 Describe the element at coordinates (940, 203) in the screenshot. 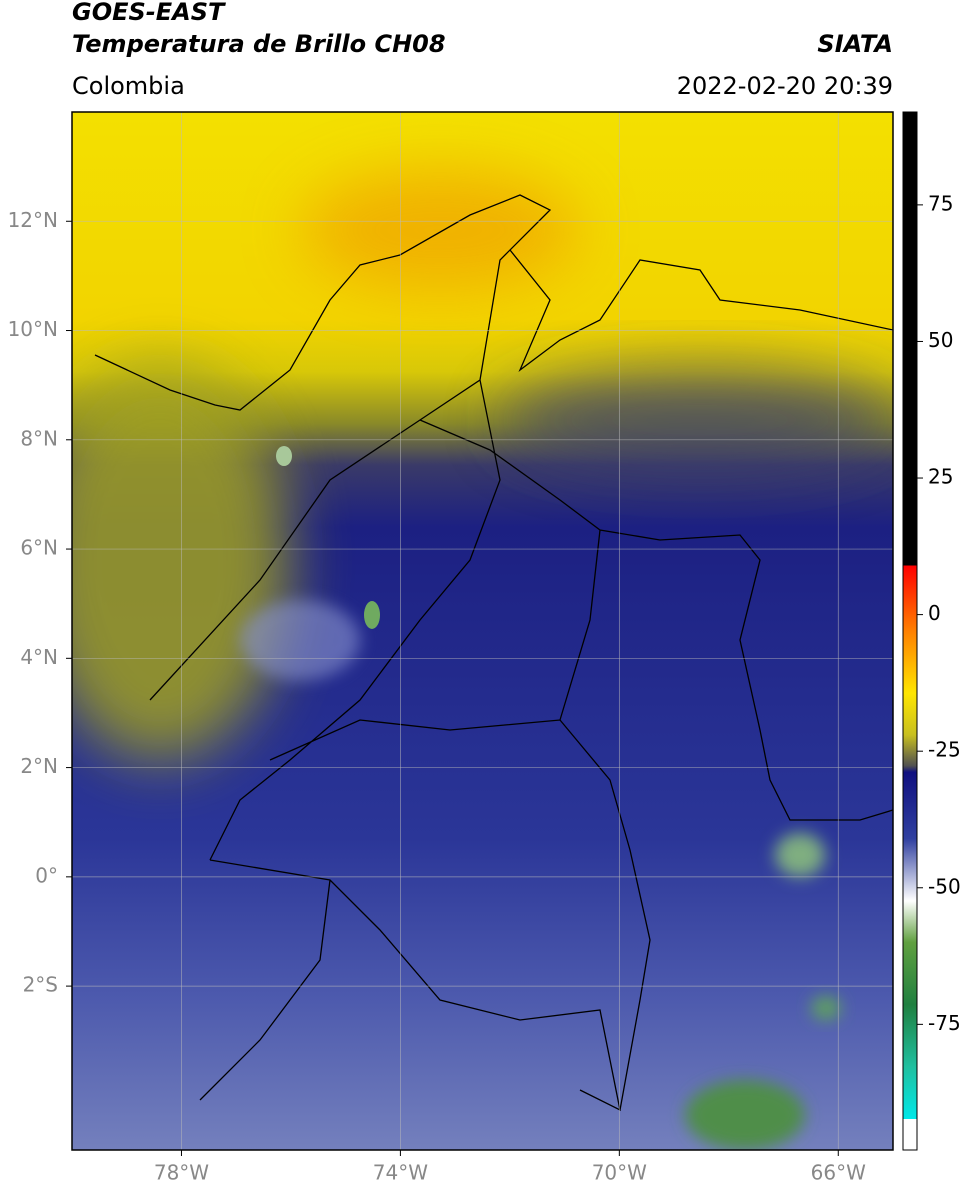

I see `colorbar-tick-label: 75` at that location.